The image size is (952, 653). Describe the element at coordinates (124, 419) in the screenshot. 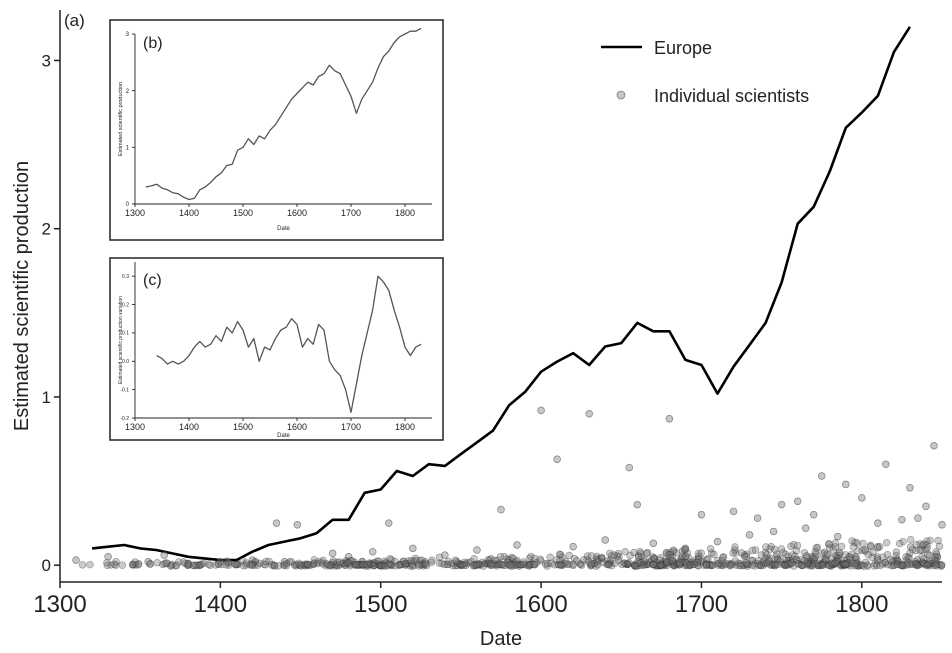

I see `y-tick-label: -0.2` at that location.